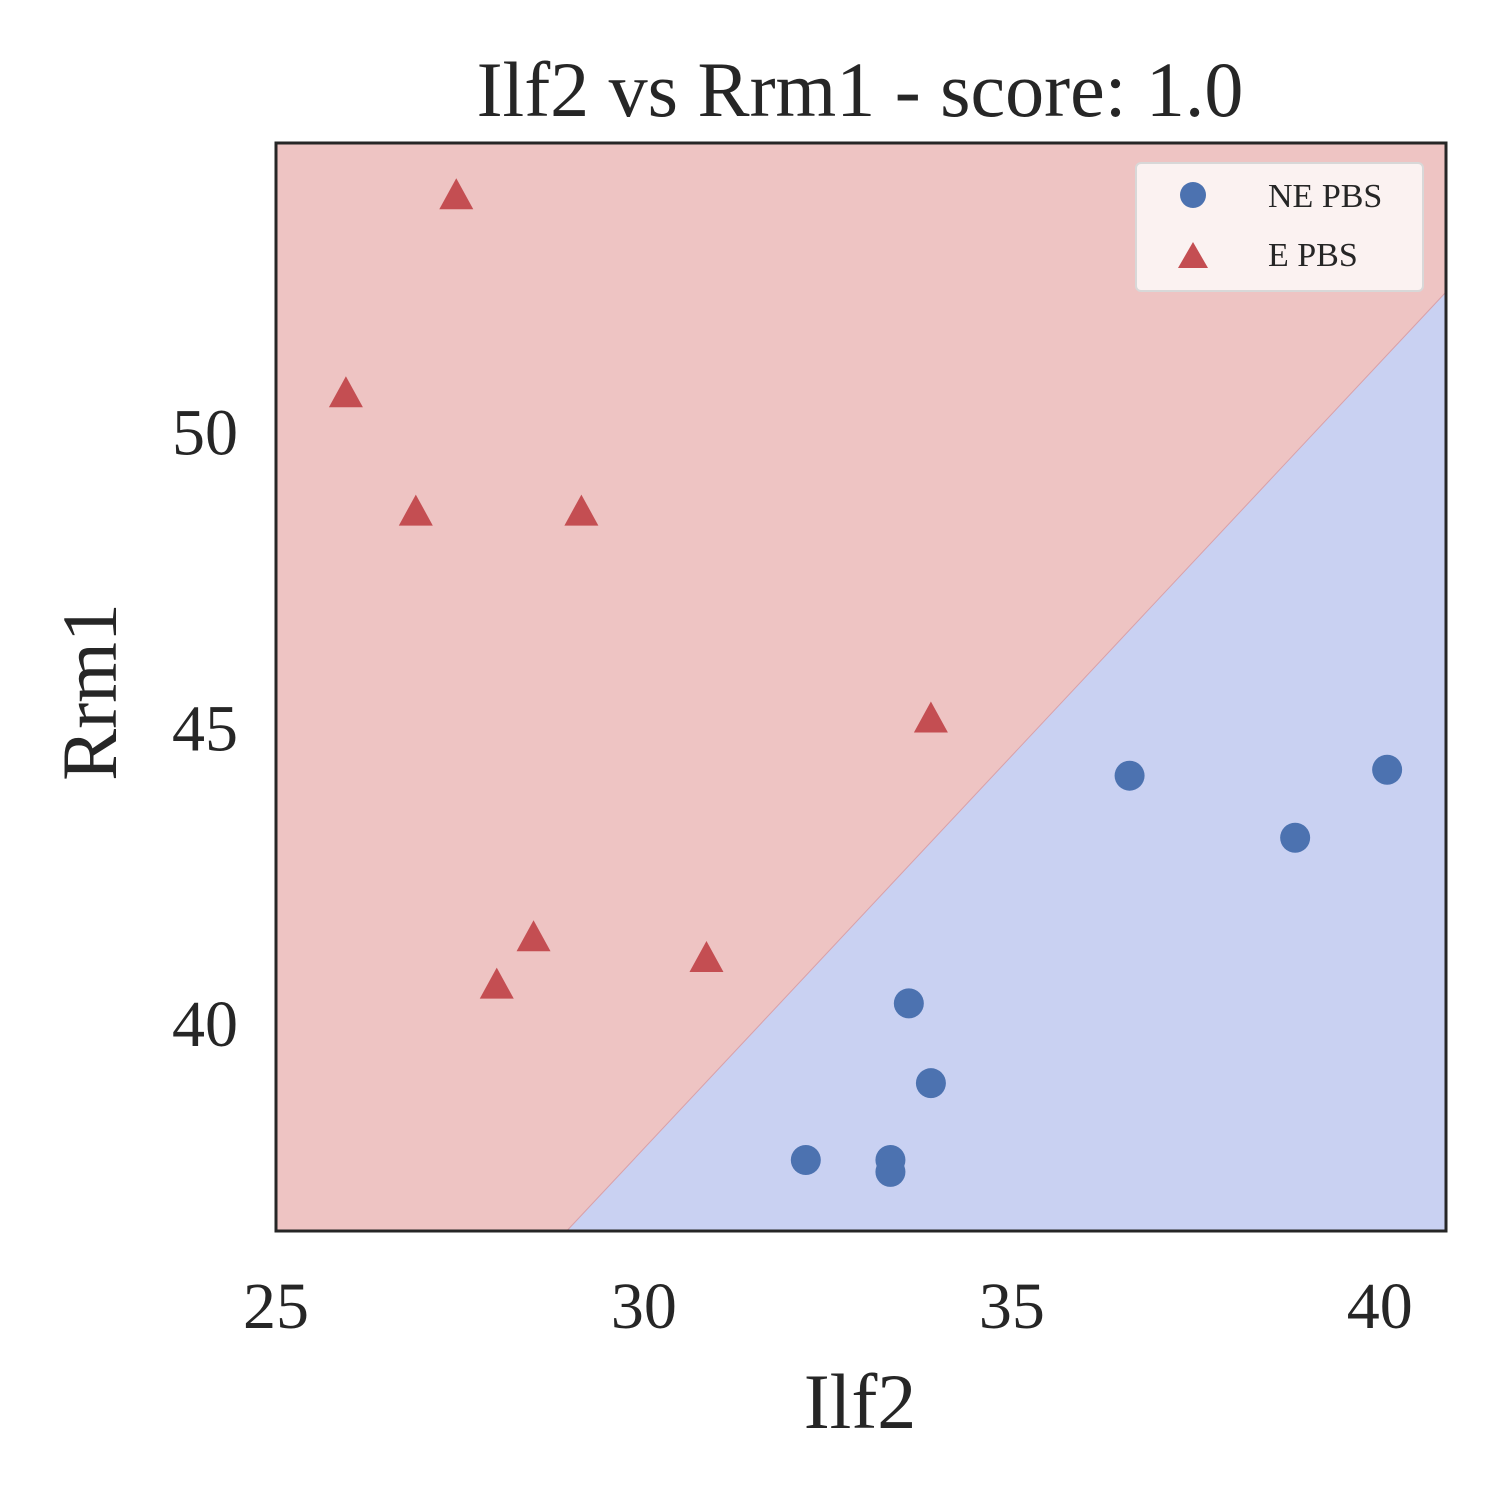  What do you see at coordinates (644, 1306) in the screenshot?
I see `x-tick-label-30: 30` at bounding box center [644, 1306].